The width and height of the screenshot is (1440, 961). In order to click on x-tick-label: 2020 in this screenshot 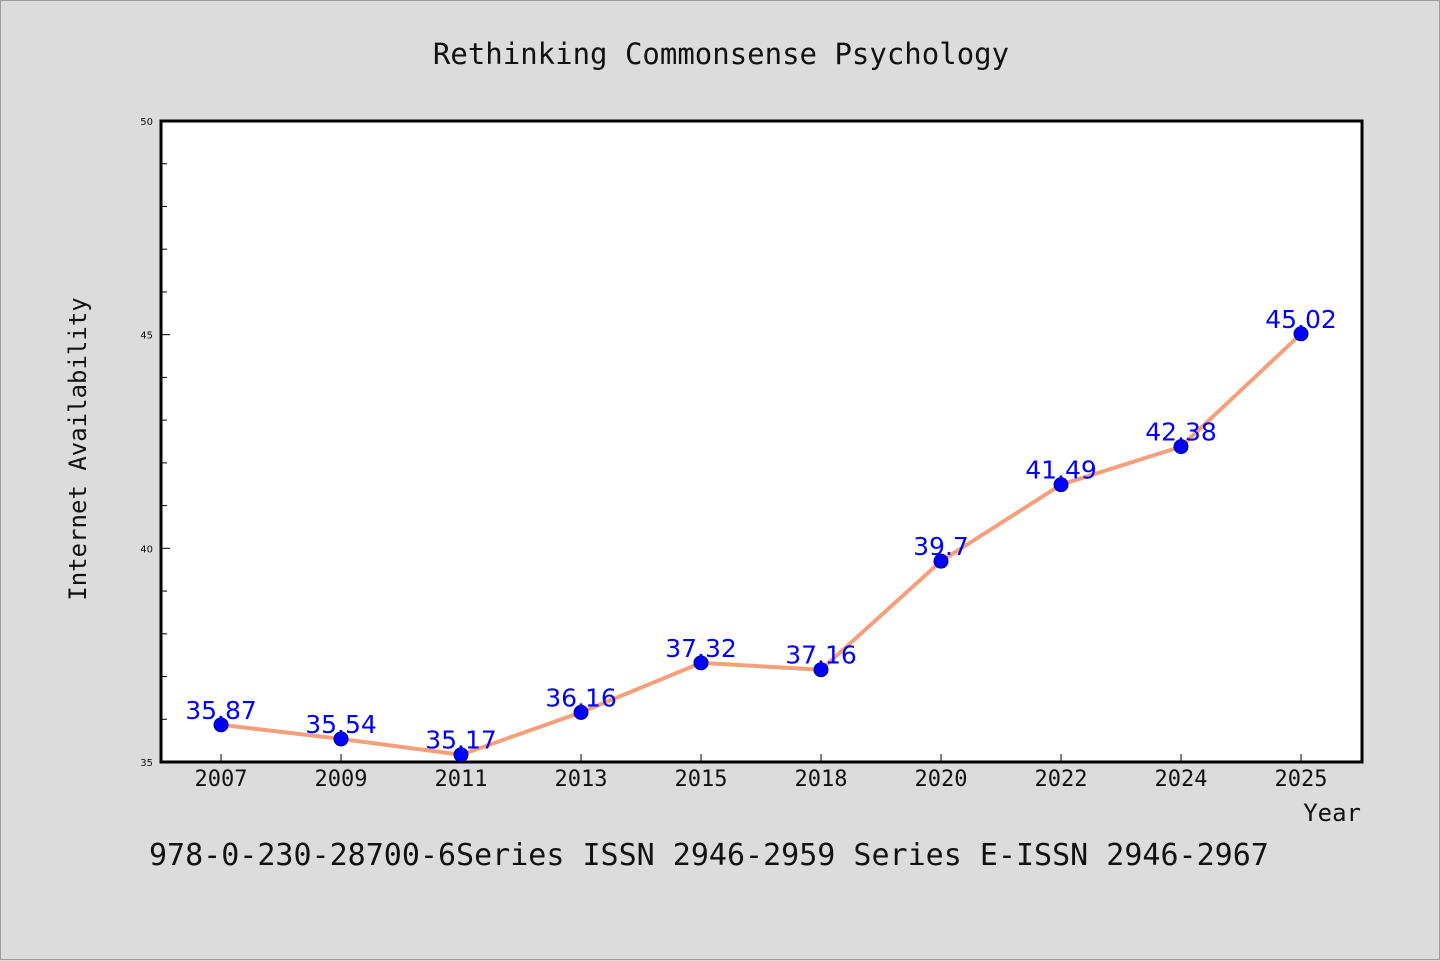, I will do `click(941, 779)`.